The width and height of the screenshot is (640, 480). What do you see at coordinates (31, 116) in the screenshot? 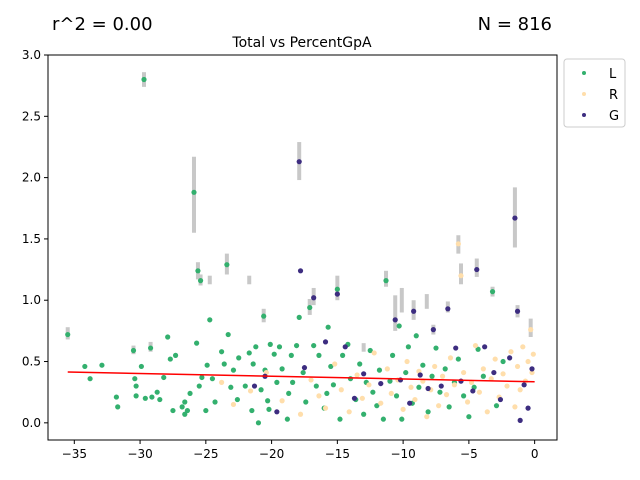
I see `y-tick-label: 2.5` at bounding box center [31, 116].